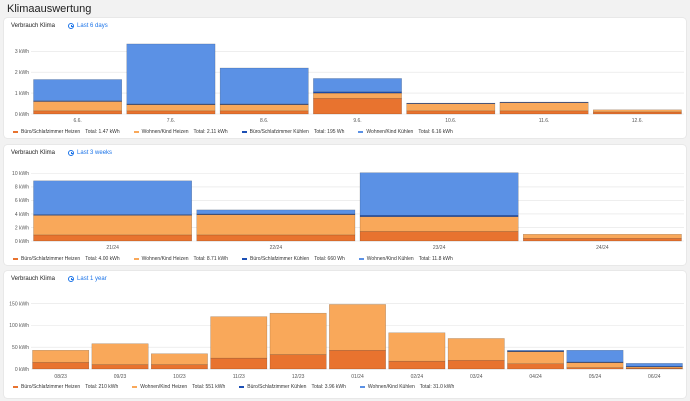  I want to click on period-selector: Last 3 weeks, so click(90, 153).